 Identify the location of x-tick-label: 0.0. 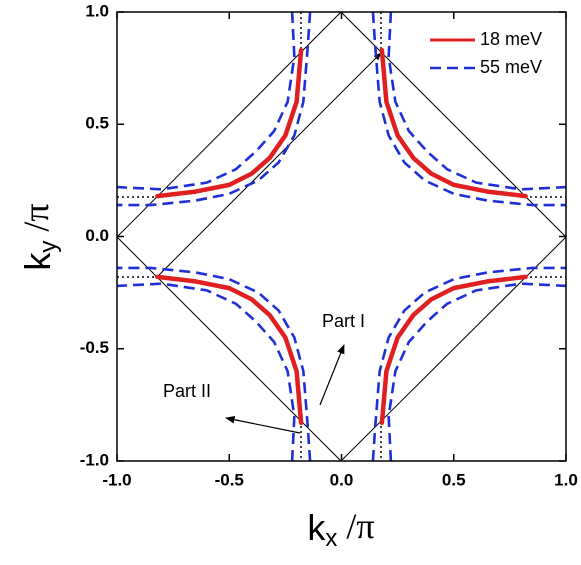
(342, 479).